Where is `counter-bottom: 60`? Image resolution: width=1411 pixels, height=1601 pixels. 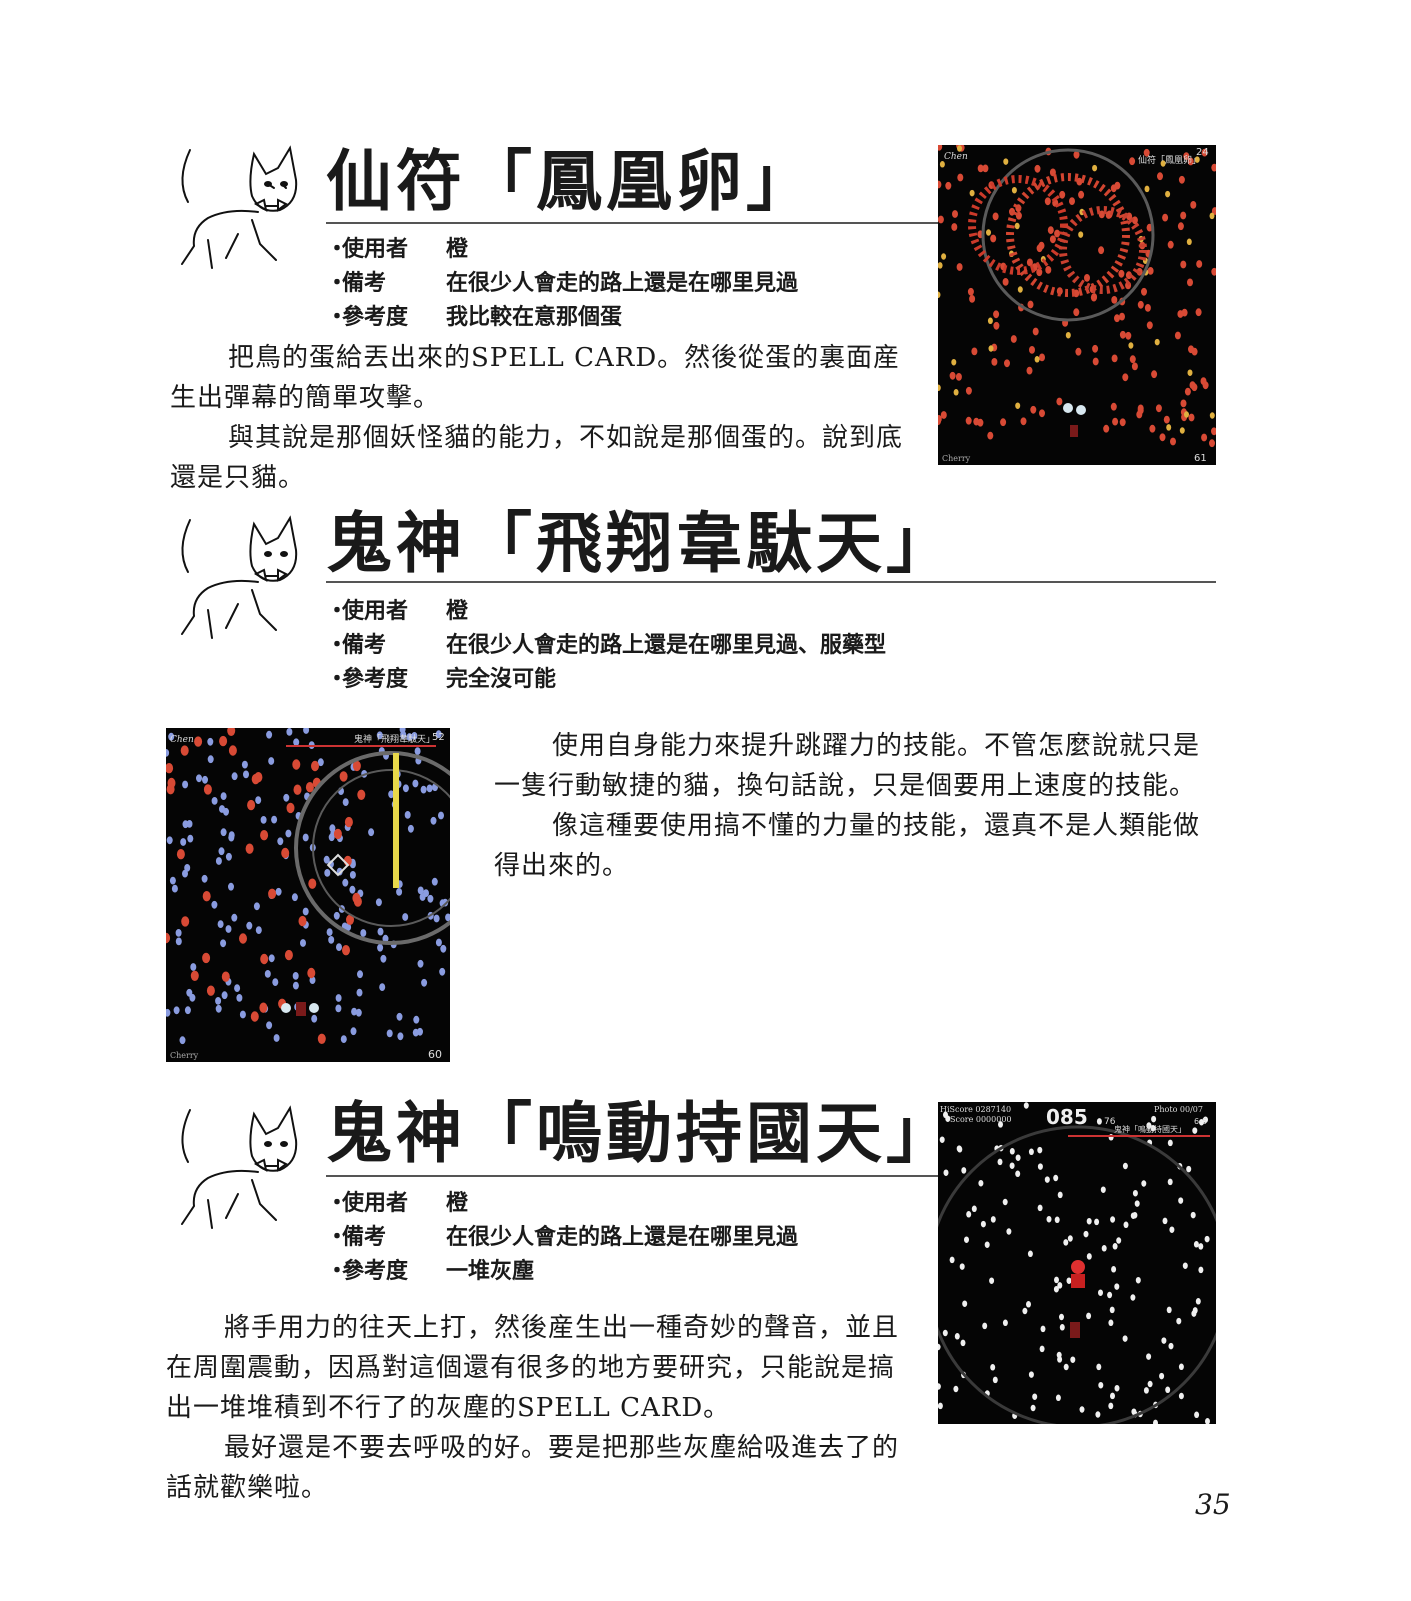
counter-bottom: 60 is located at coordinates (435, 1054).